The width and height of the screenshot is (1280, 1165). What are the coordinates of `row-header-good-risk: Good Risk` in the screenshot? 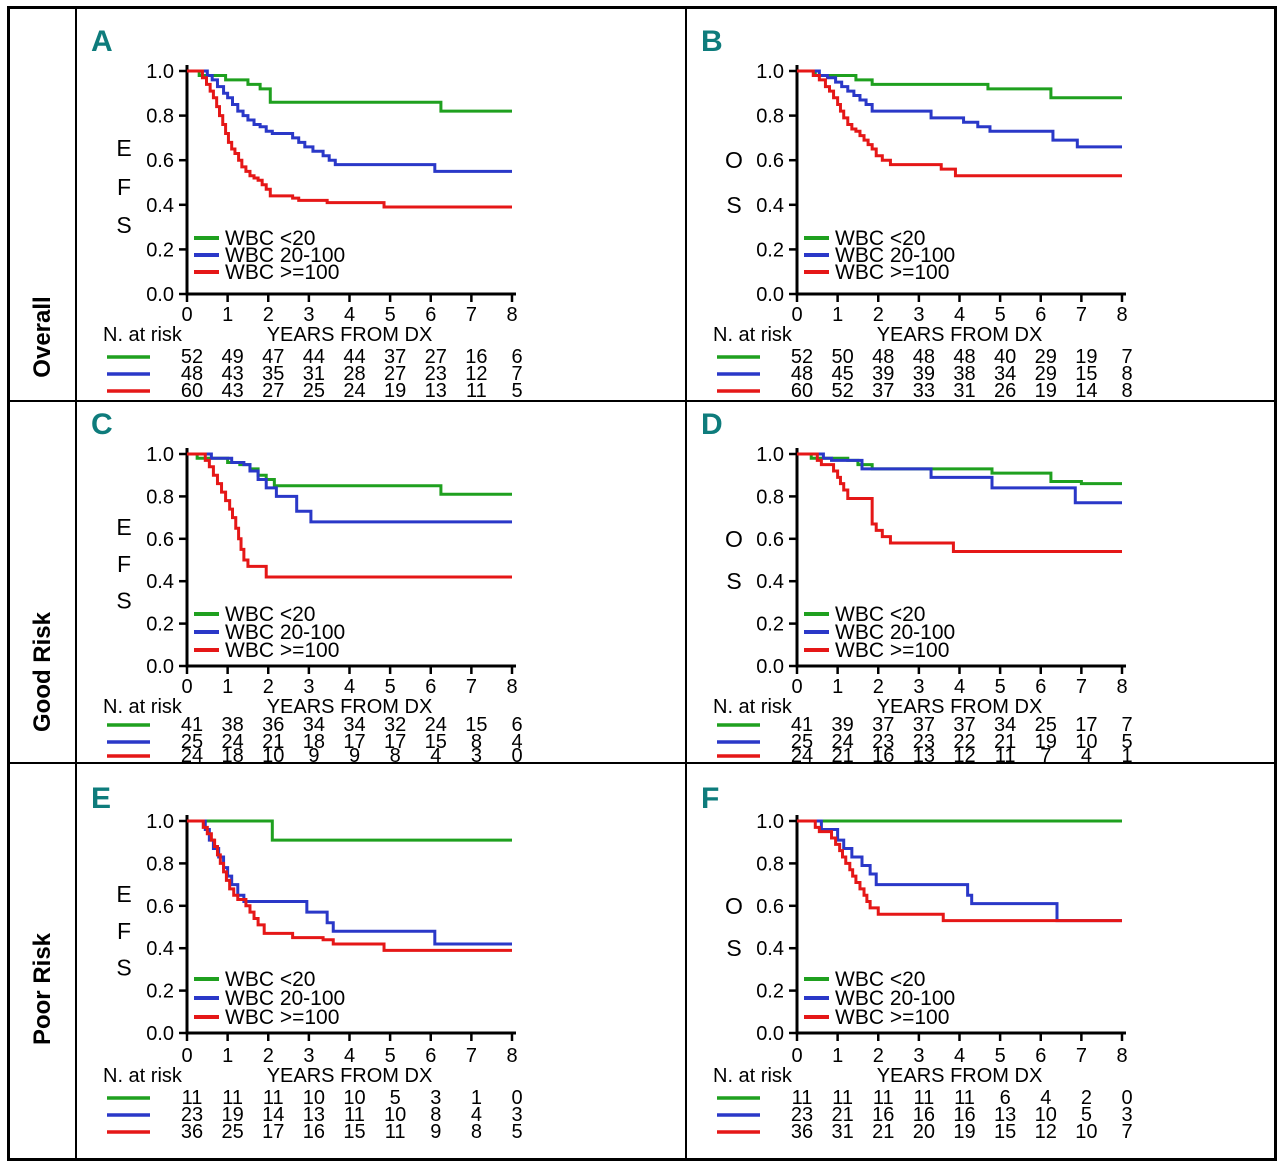 It's located at (43, 583).